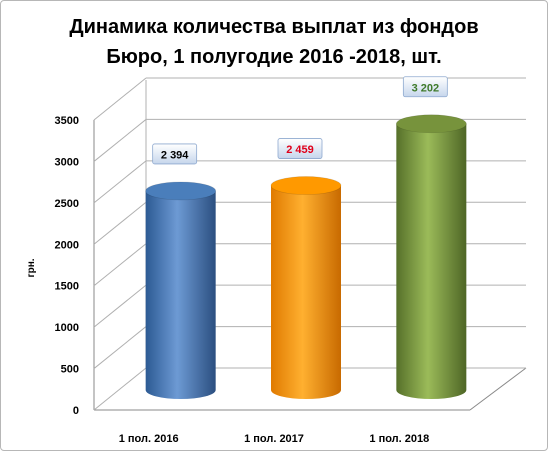 This screenshot has height=451, width=548. I want to click on gridline-depth-2000, so click(120, 223).